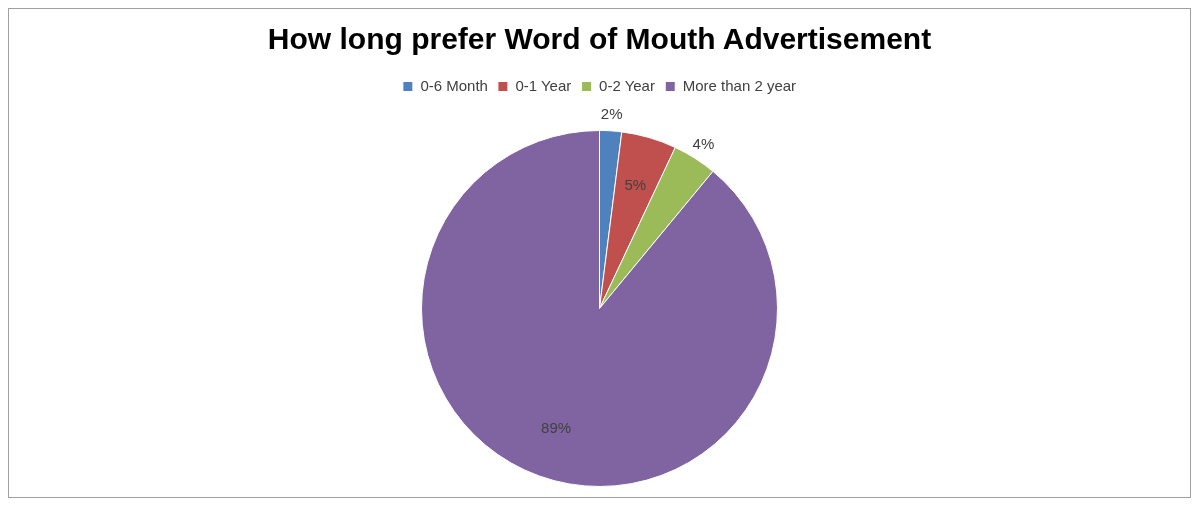  I want to click on legend-label: 0-1 Year, so click(543, 85).